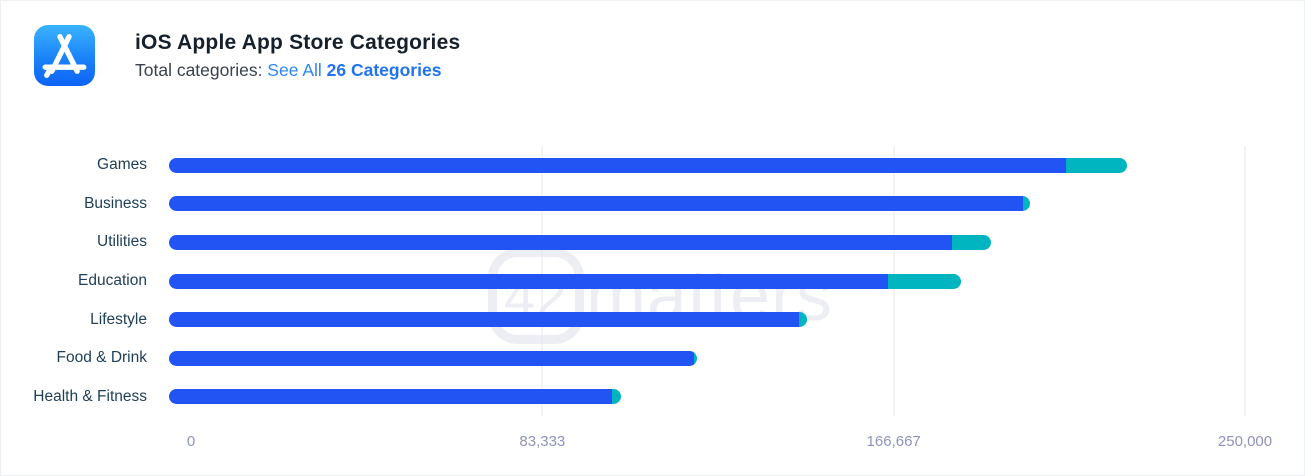 This screenshot has width=1305, height=476. I want to click on app-store-glyph, so click(64, 56).